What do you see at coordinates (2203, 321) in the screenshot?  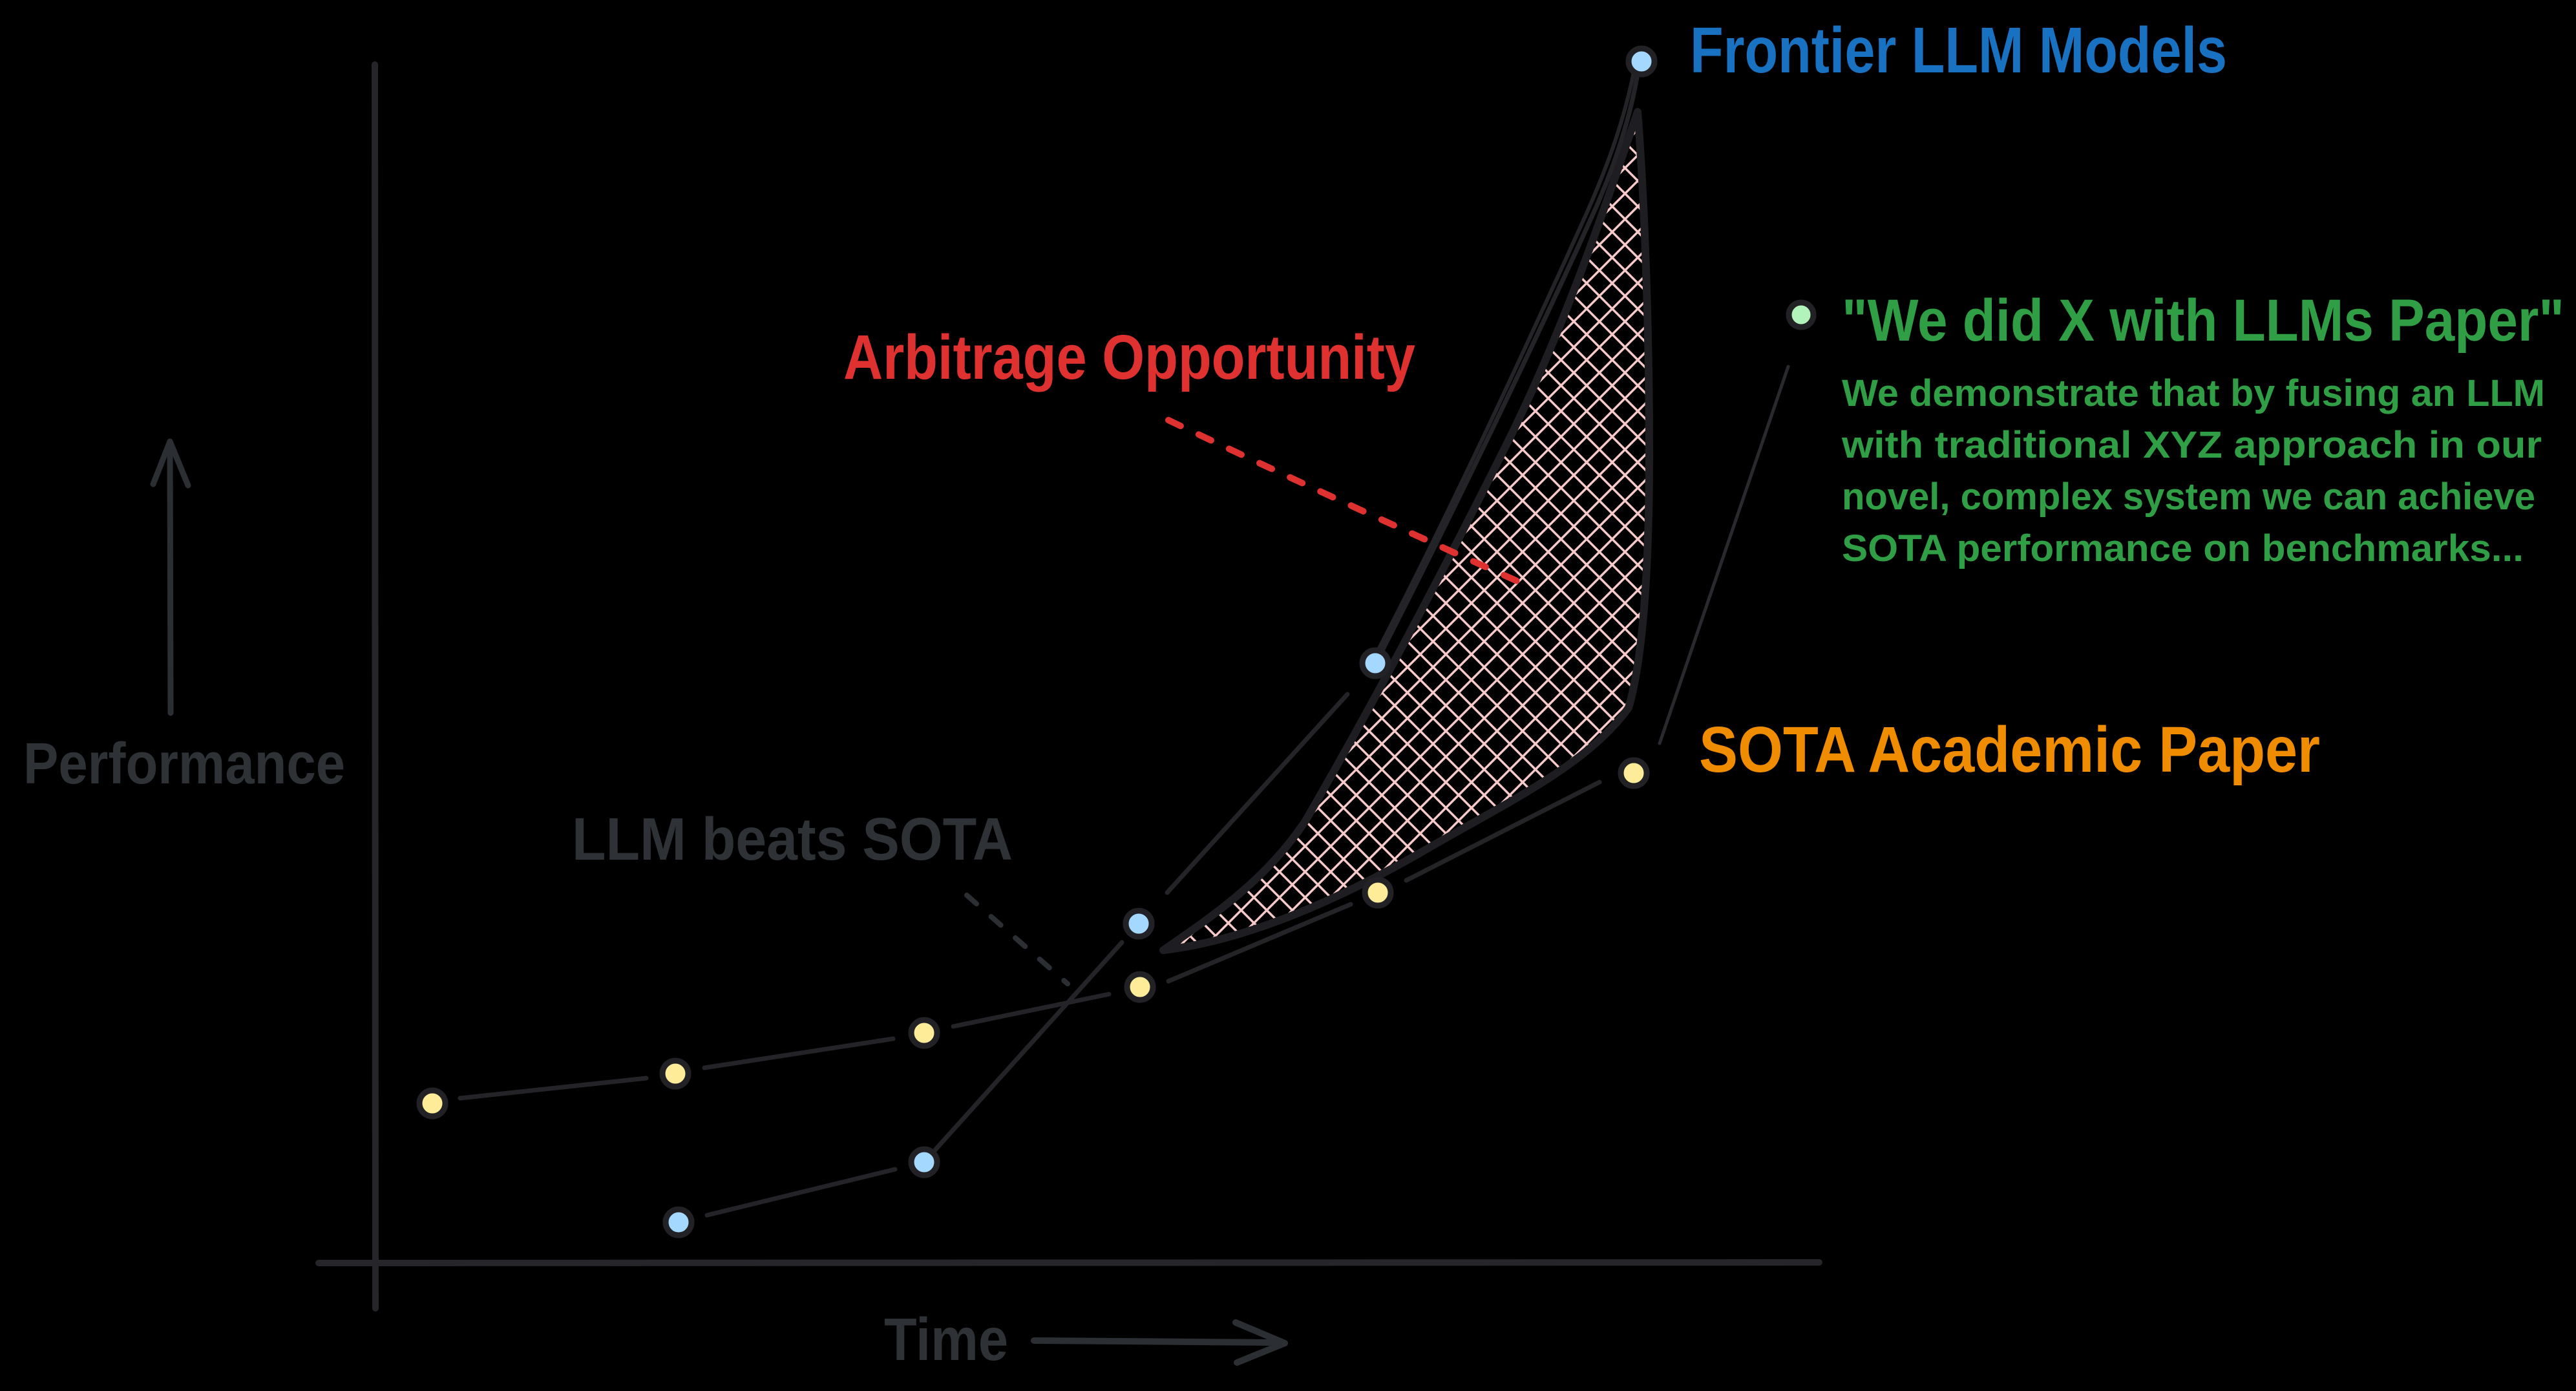 I see `svg-text: "We did X with LLMs Paper"` at bounding box center [2203, 321].